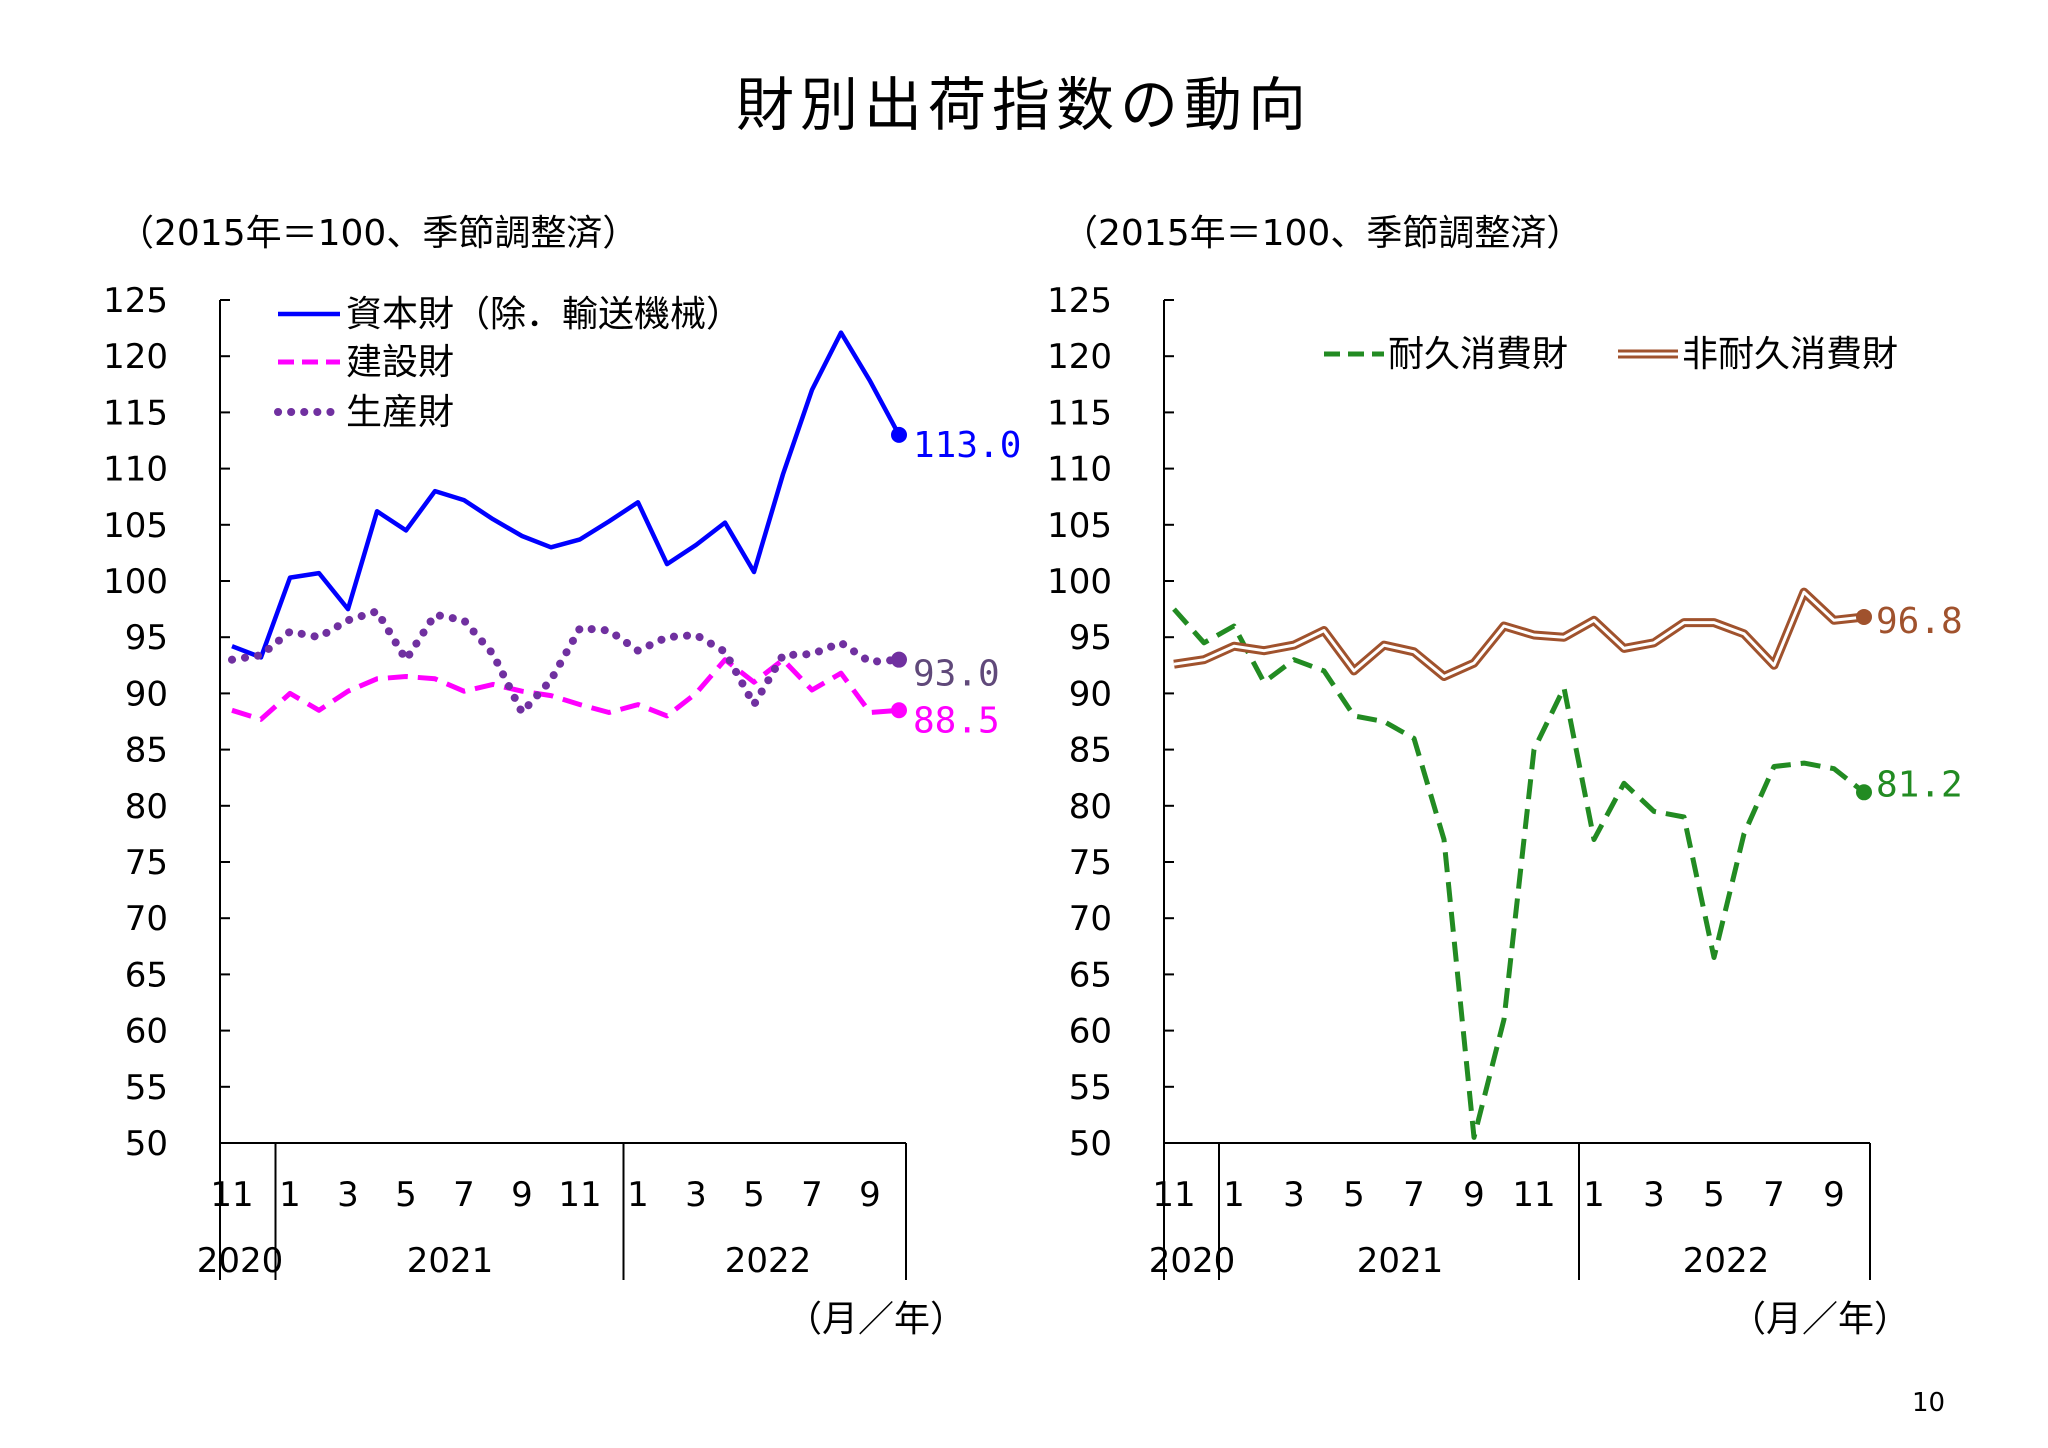  Describe the element at coordinates (1478, 354) in the screenshot. I see `legend-label-durable: 耐久消費財` at that location.